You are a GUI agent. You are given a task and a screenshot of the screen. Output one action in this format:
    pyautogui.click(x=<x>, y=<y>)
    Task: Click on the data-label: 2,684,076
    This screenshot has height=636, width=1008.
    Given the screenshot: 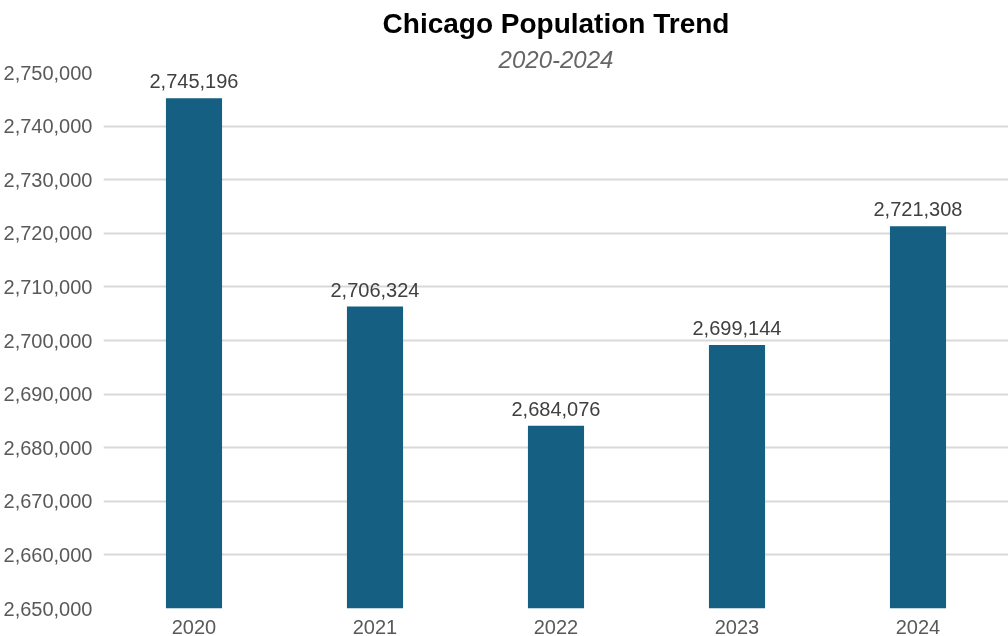 What is the action you would take?
    pyautogui.click(x=556, y=408)
    